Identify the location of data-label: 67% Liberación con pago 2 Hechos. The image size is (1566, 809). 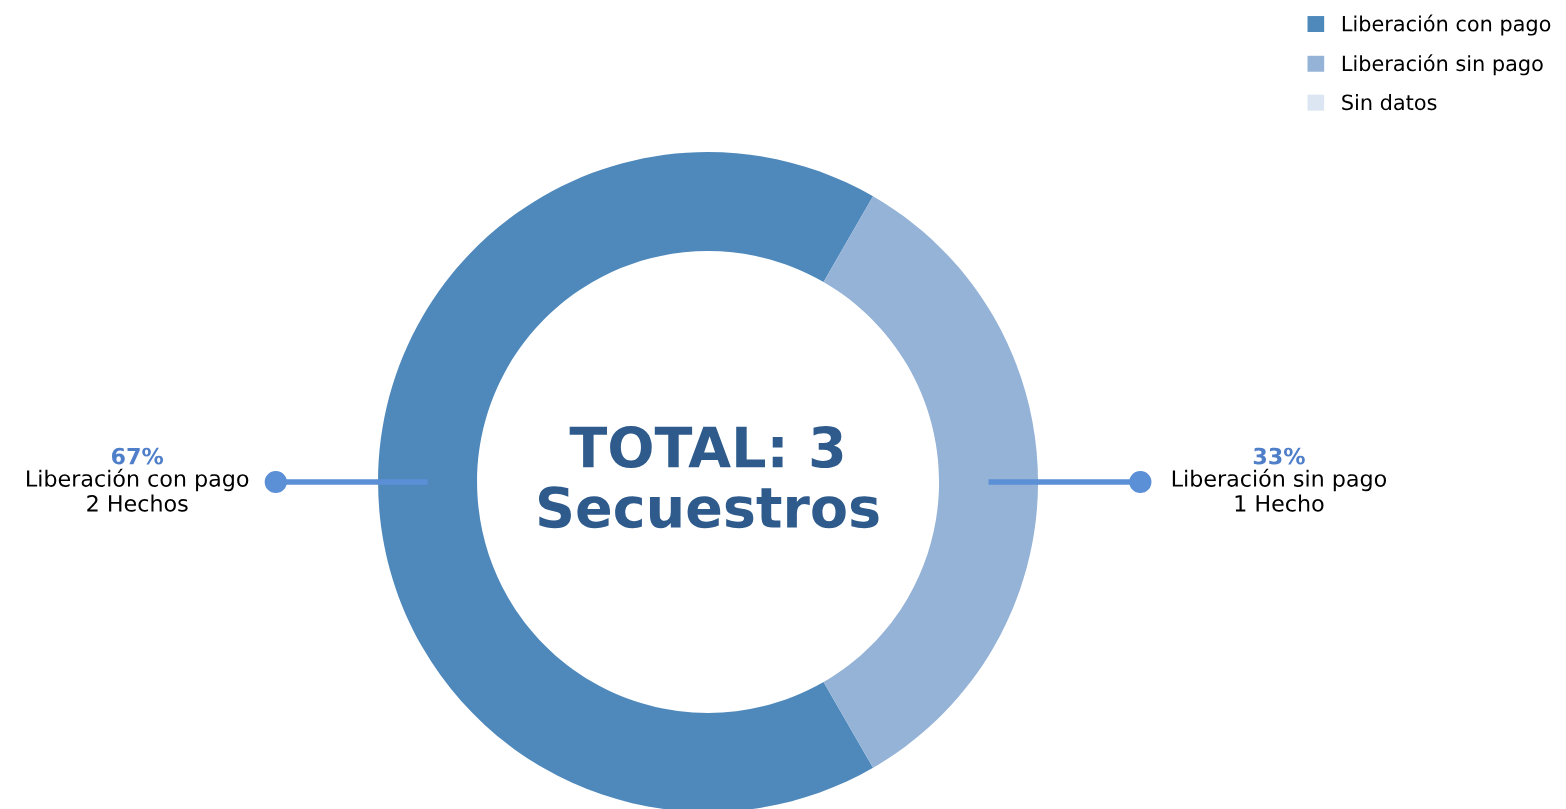
(138, 479).